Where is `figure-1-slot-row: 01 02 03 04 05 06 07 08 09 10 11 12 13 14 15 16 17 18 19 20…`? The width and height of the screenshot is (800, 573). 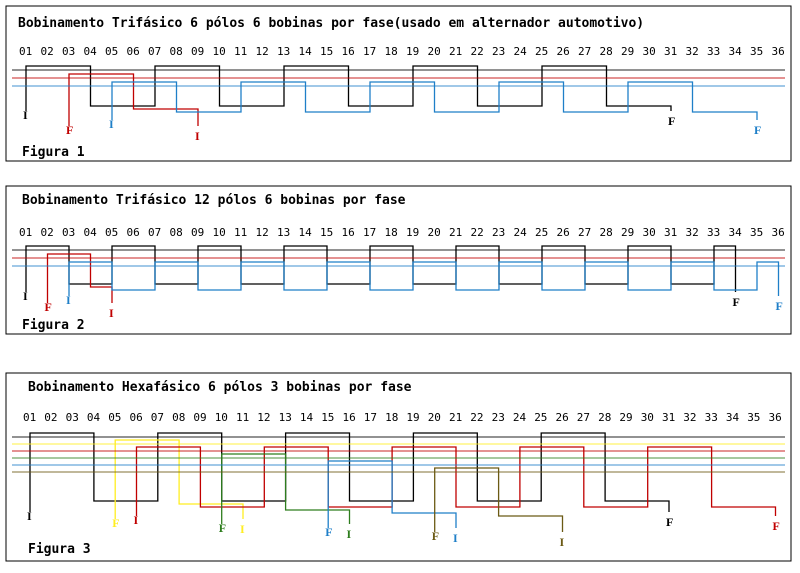
figure-1-slot-row: 01 02 03 04 05 06 07 08 09 10 11 12 13 14 15 16 17 18 19 20… is located at coordinates (402, 51).